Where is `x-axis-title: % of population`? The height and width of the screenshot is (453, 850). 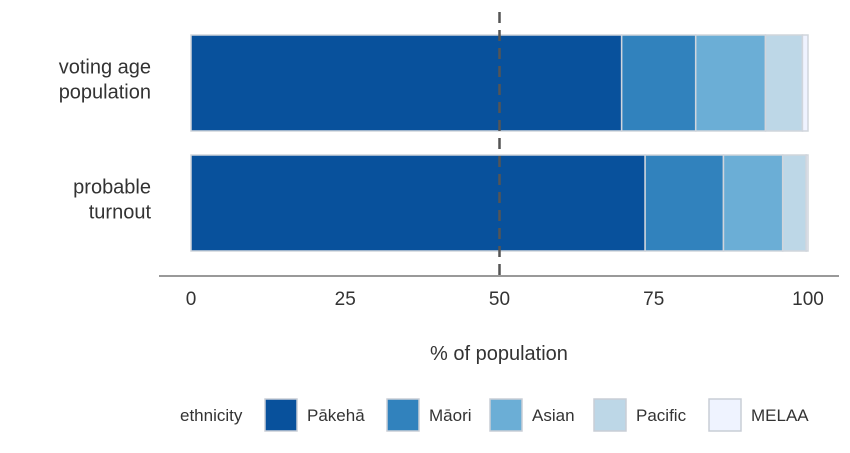 x-axis-title: % of population is located at coordinates (499, 354).